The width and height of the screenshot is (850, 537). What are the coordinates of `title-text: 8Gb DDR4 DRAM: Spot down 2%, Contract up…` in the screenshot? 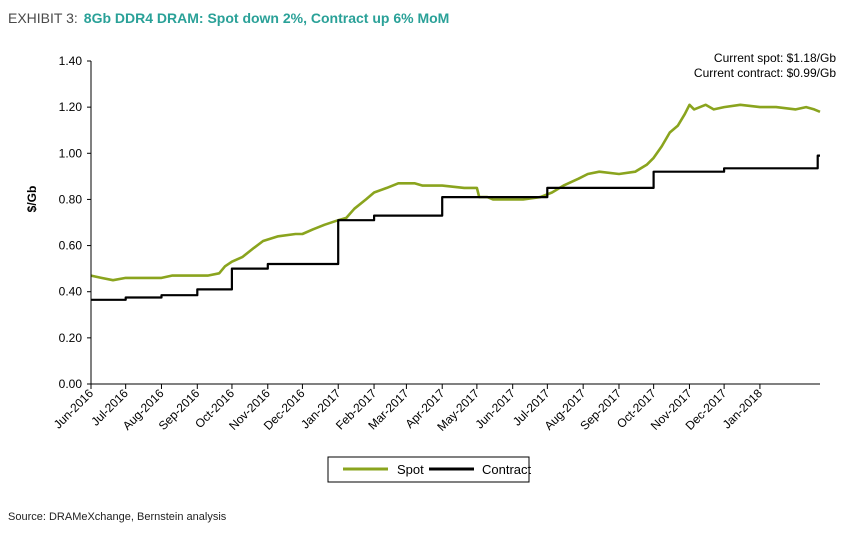 It's located at (266, 18).